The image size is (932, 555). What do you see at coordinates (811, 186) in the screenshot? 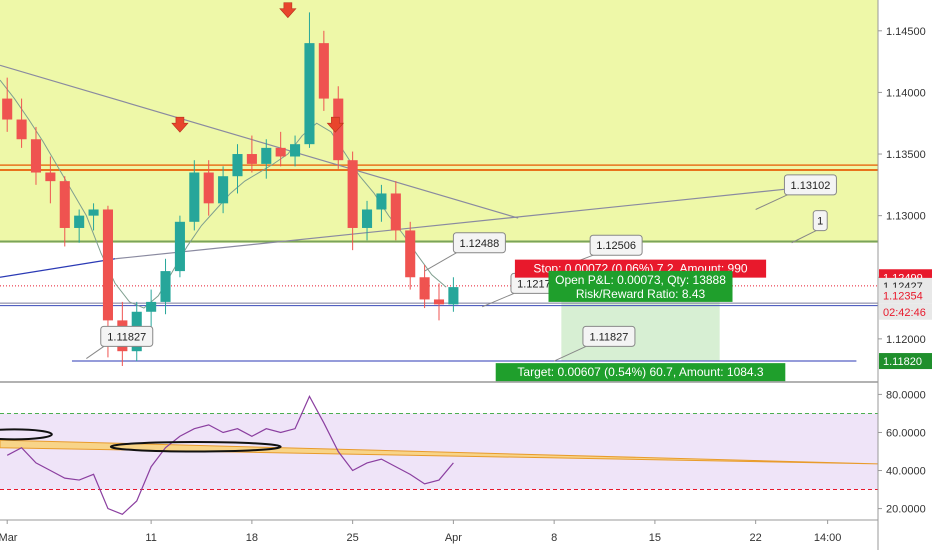
I see `callout-label: 1.13102` at bounding box center [811, 186].